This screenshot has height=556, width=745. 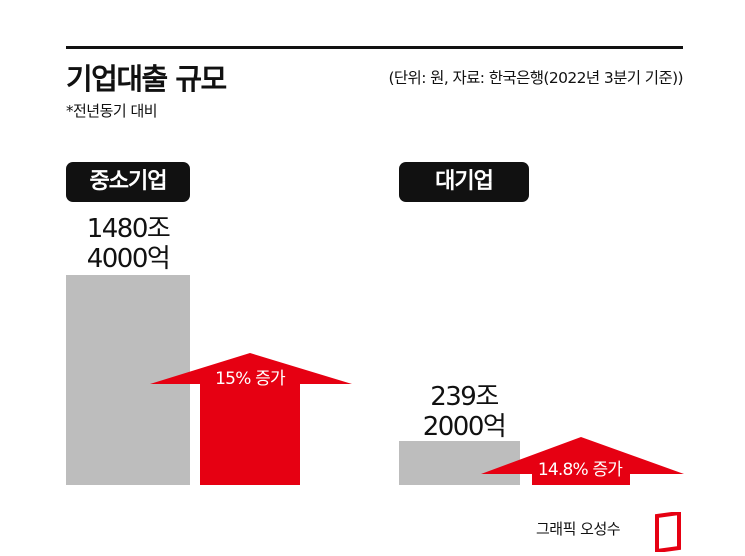 What do you see at coordinates (250, 379) in the screenshot?
I see `growth-label-sme: 15% 증가` at bounding box center [250, 379].